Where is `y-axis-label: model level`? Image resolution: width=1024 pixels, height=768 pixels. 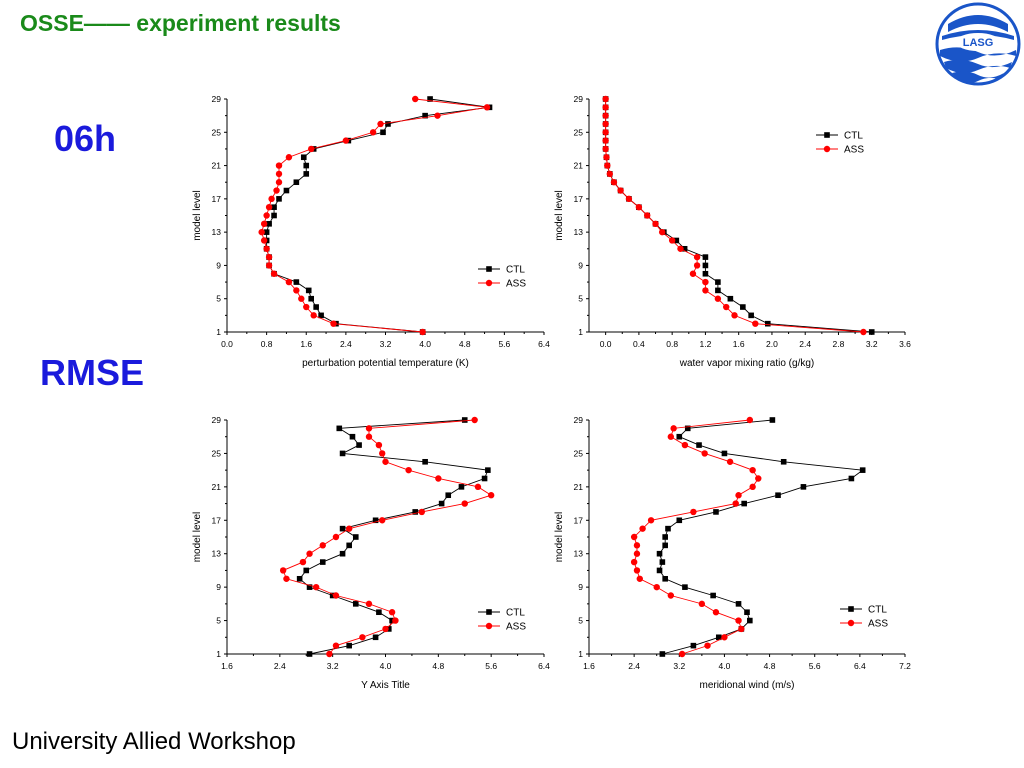 y-axis-label: model level is located at coordinates (197, 215).